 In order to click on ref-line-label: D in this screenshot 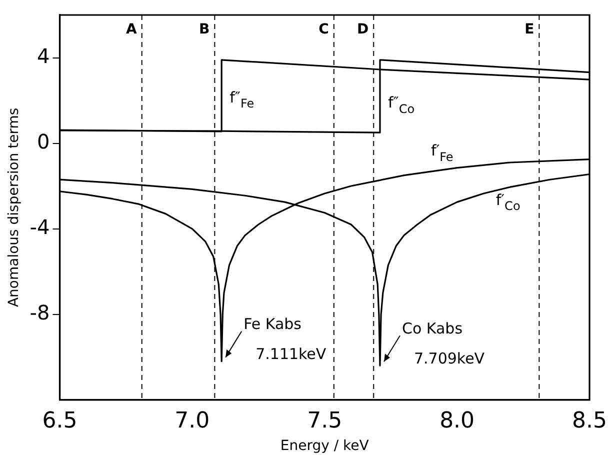, I will do `click(363, 30)`.